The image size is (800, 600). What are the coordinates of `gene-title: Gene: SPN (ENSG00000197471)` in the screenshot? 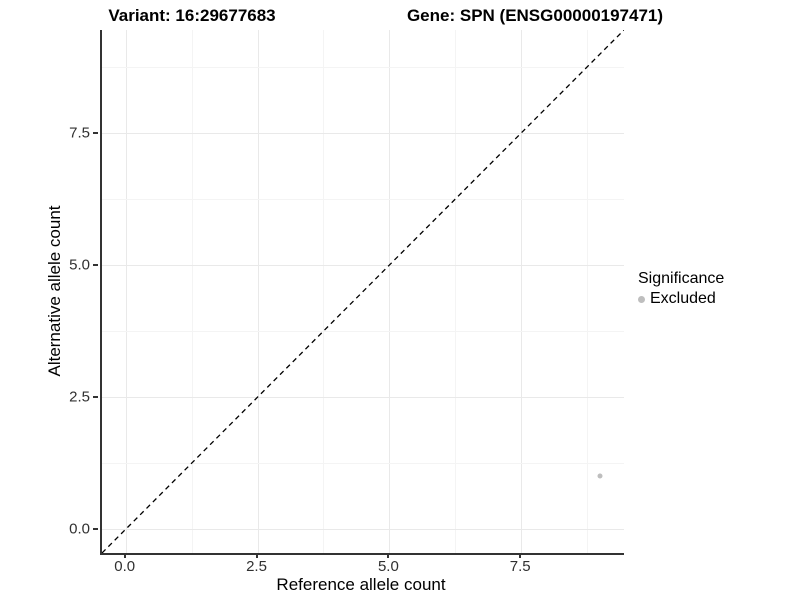 It's located at (535, 15).